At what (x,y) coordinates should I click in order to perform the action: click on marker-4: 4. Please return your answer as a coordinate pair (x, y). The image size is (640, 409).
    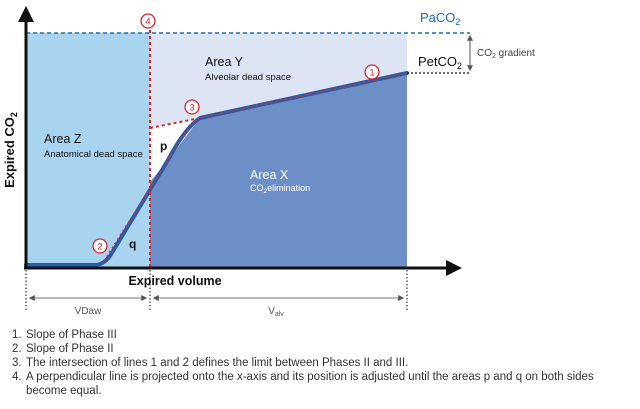
    Looking at the image, I should click on (148, 21).